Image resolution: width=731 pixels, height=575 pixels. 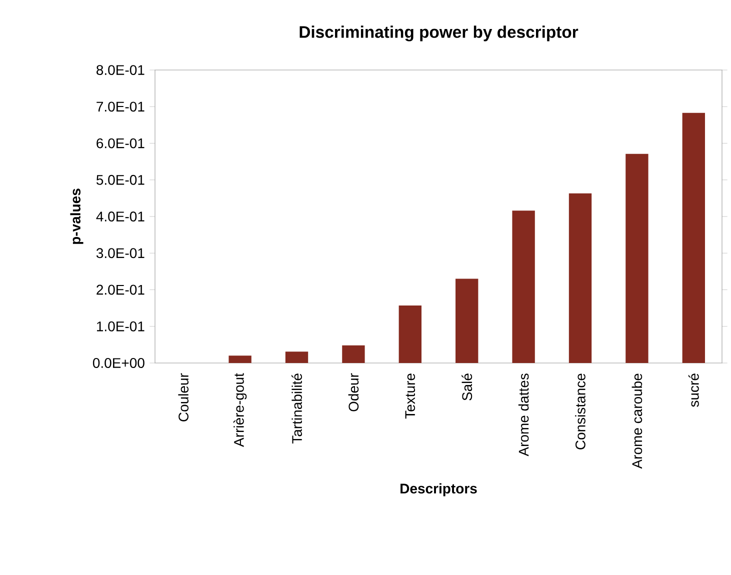 I want to click on y-tick-label: 1.0E-01, so click(x=120, y=326).